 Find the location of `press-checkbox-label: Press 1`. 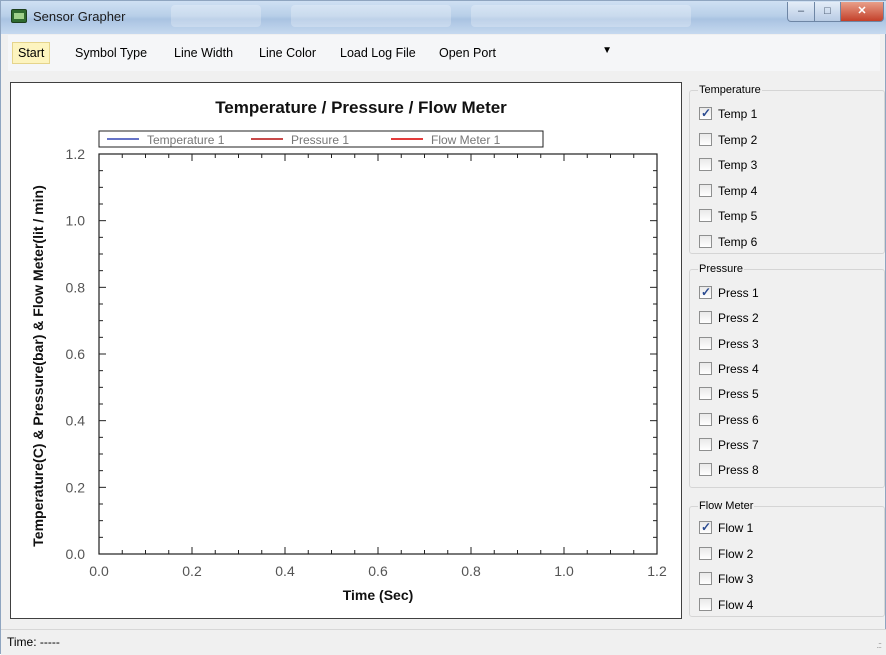

press-checkbox-label: Press 1 is located at coordinates (738, 293).